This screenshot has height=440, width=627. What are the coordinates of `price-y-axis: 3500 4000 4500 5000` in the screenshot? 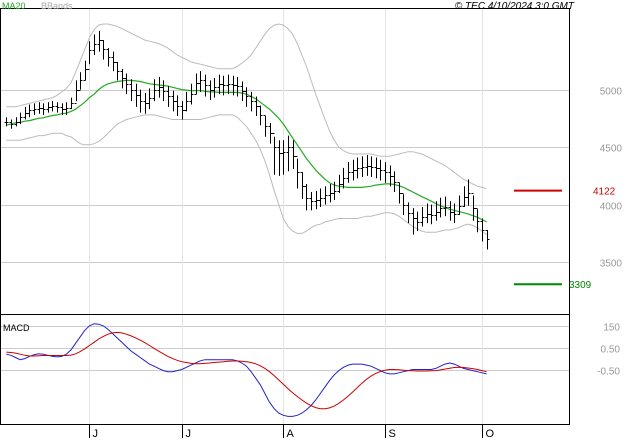 It's located at (611, 178).